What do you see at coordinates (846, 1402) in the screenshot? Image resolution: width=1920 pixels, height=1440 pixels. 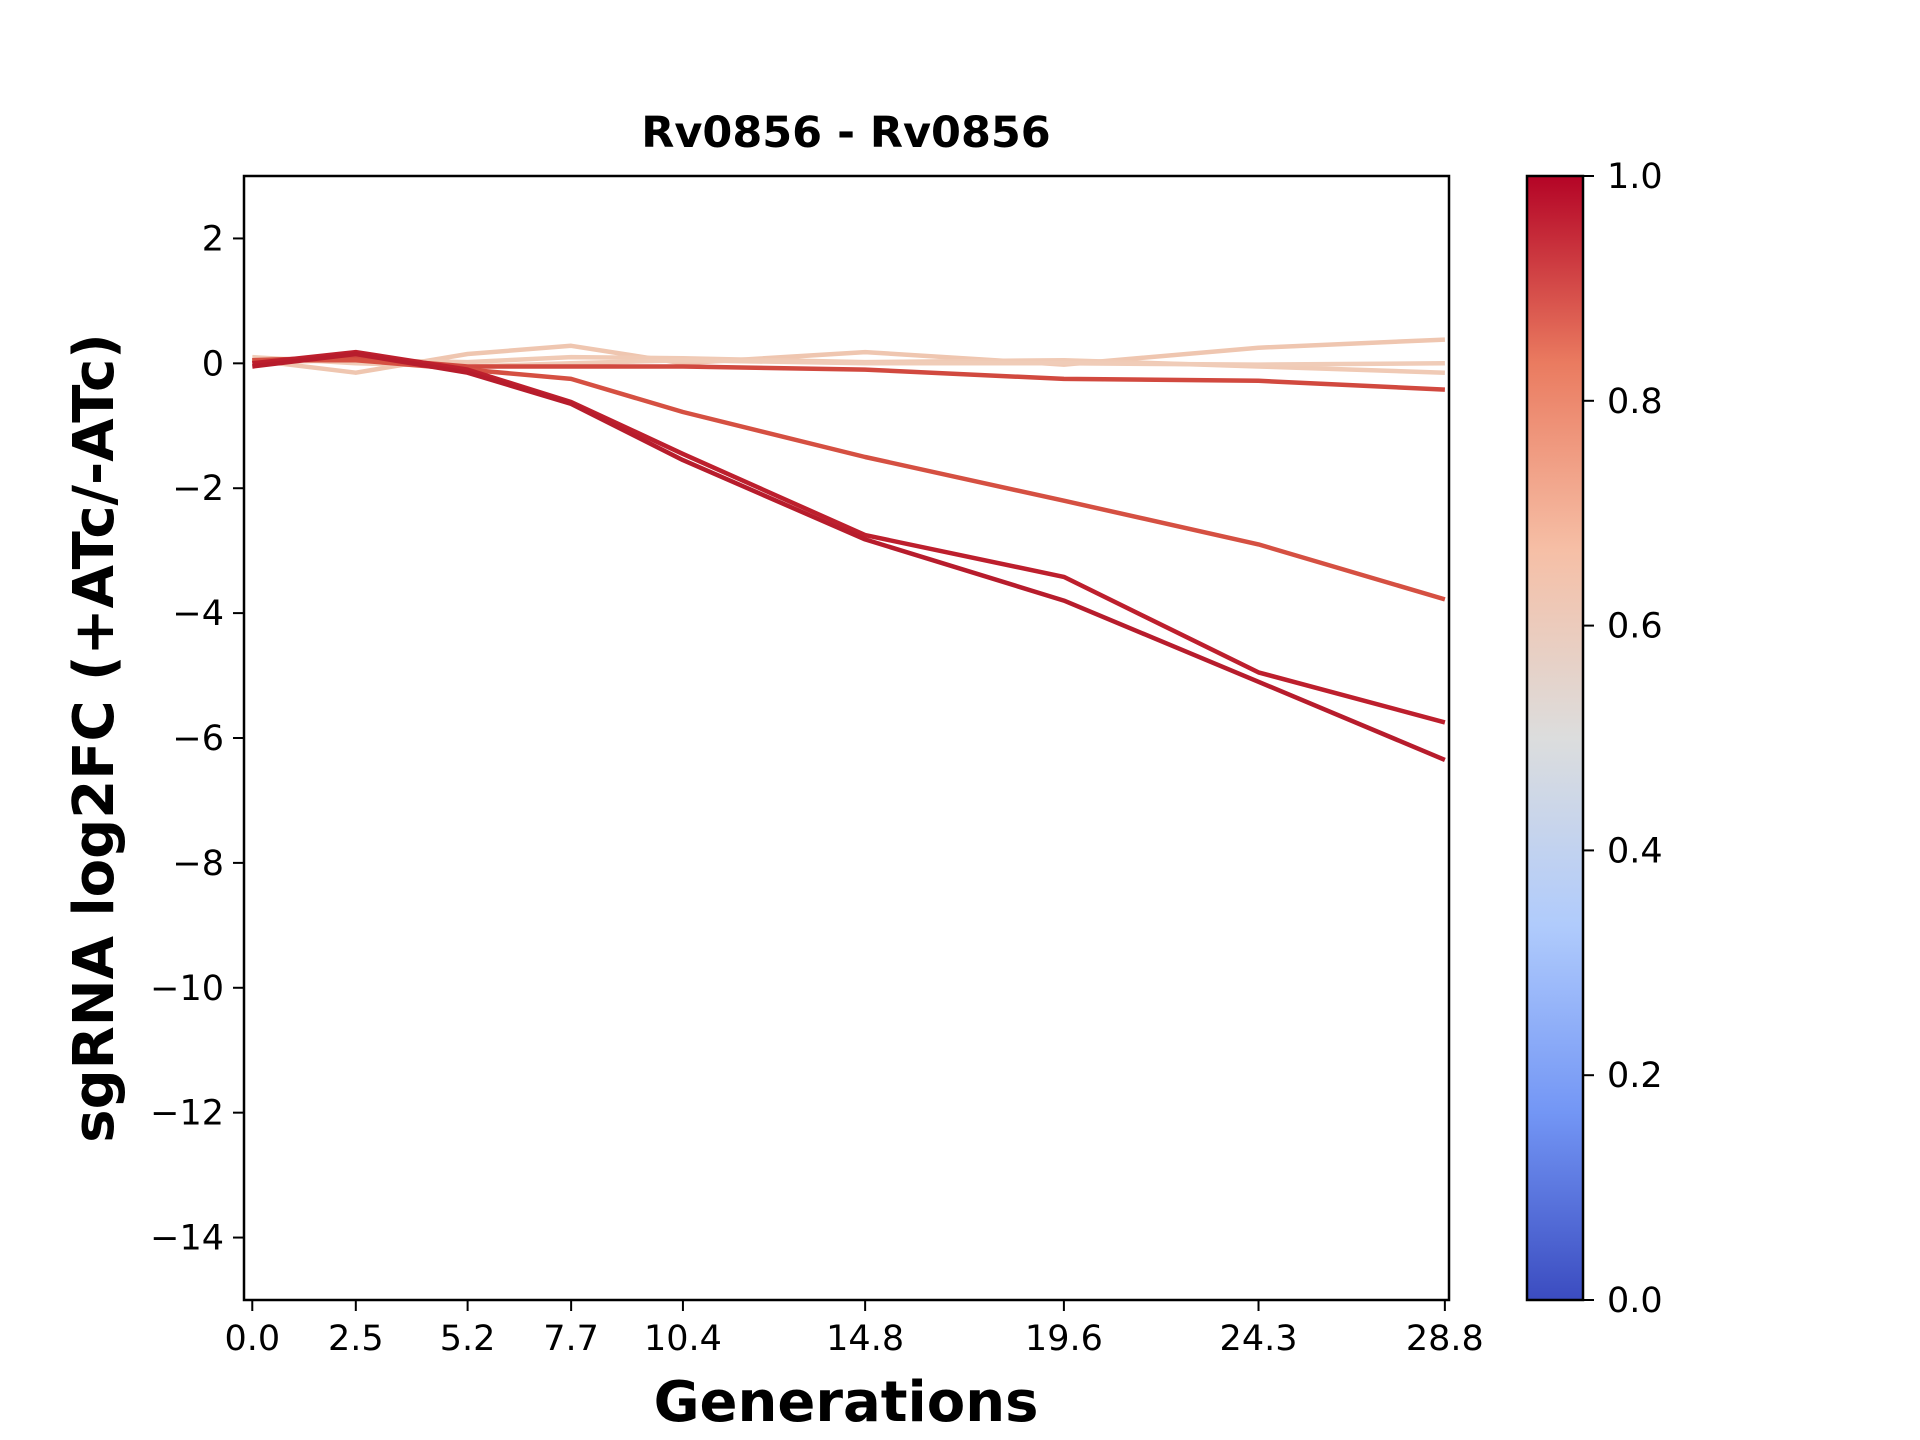 I see `x-axis-label: Generations` at bounding box center [846, 1402].